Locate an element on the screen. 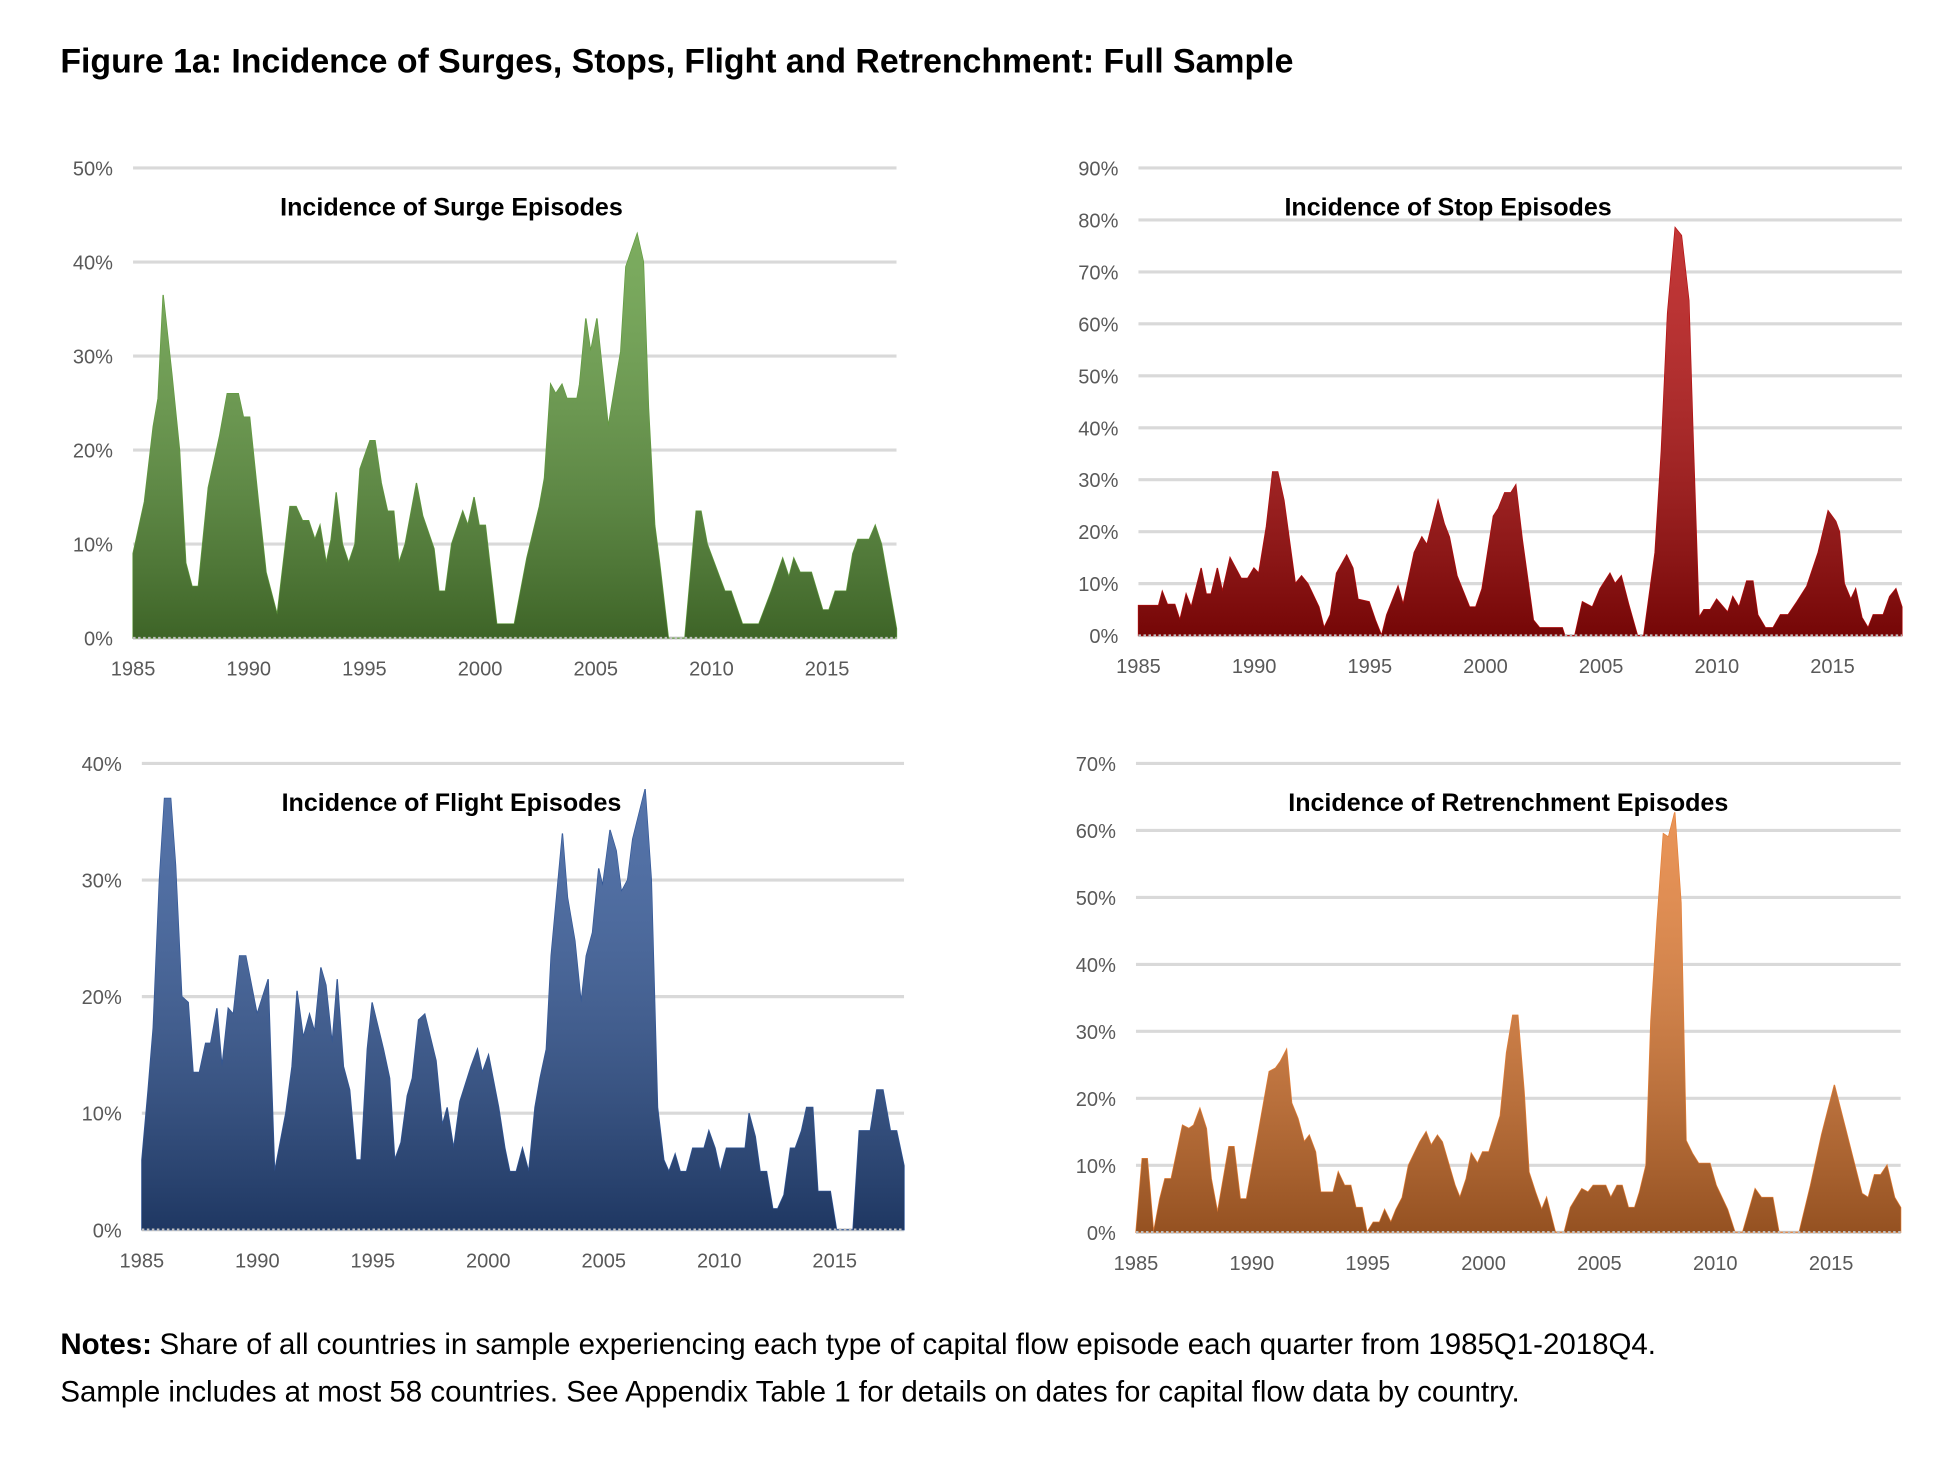 This screenshot has height=1473, width=1956. chart-title: Incidence of Flight Episodes is located at coordinates (452, 803).